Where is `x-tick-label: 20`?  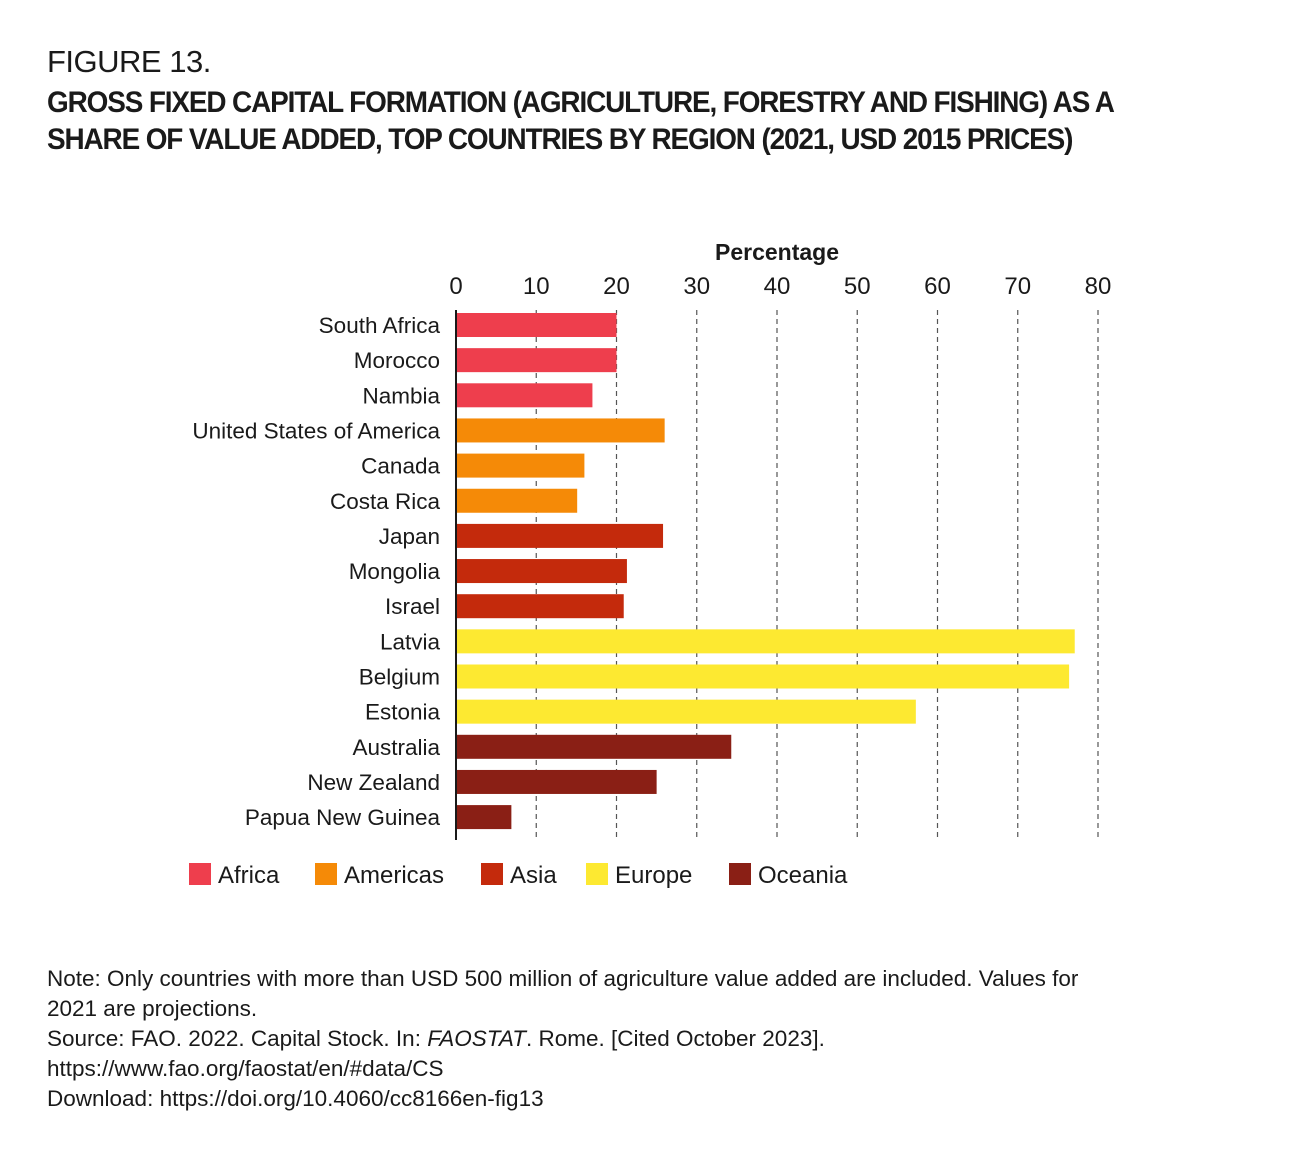
x-tick-label: 20 is located at coordinates (616, 286).